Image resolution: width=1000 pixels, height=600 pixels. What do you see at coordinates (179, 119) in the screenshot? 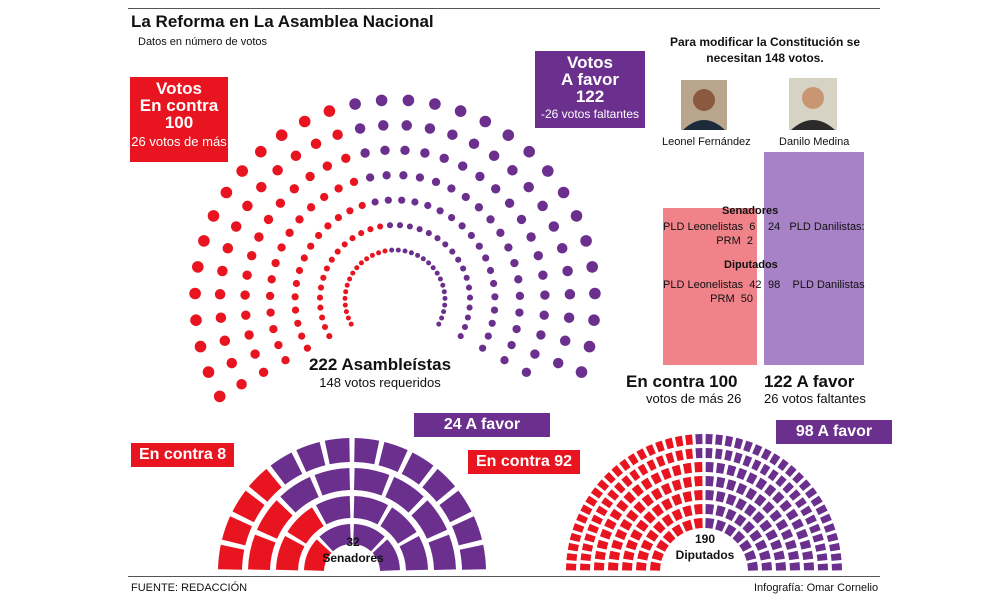
I see `contra-box: Votos En contra 100 26 votos de más` at bounding box center [179, 119].